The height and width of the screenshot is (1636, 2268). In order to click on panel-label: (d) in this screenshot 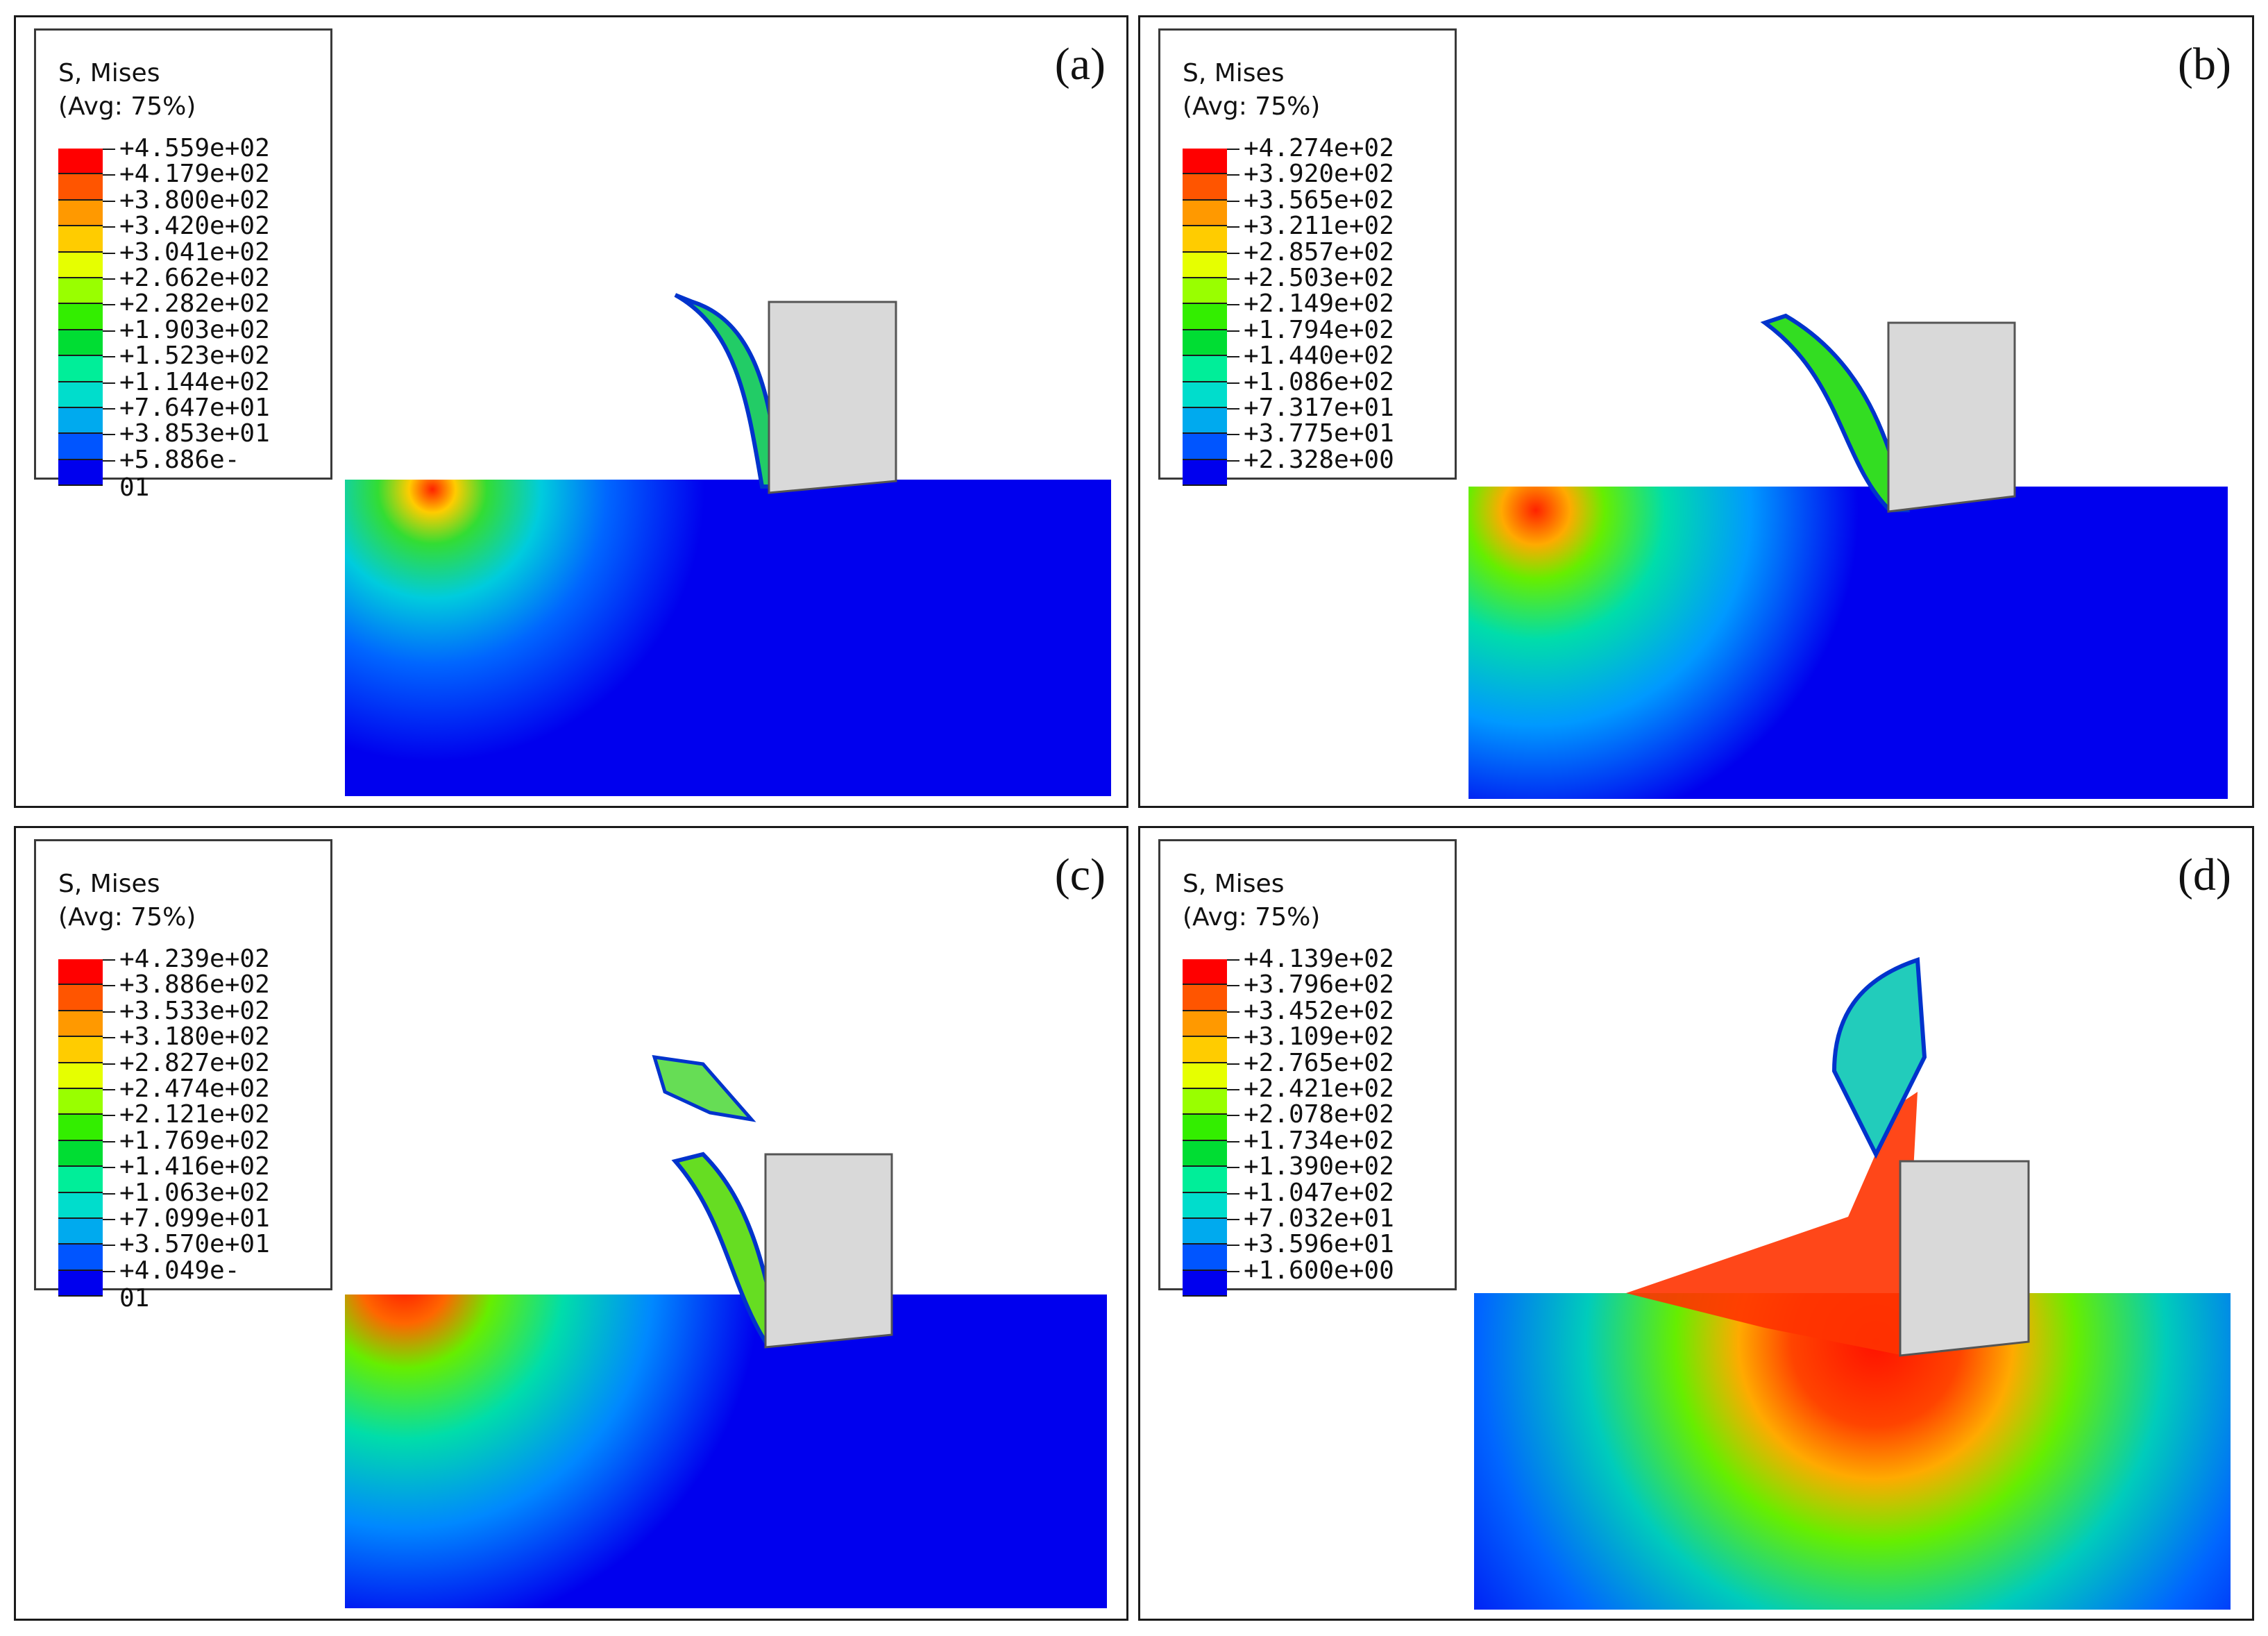, I will do `click(2204, 875)`.